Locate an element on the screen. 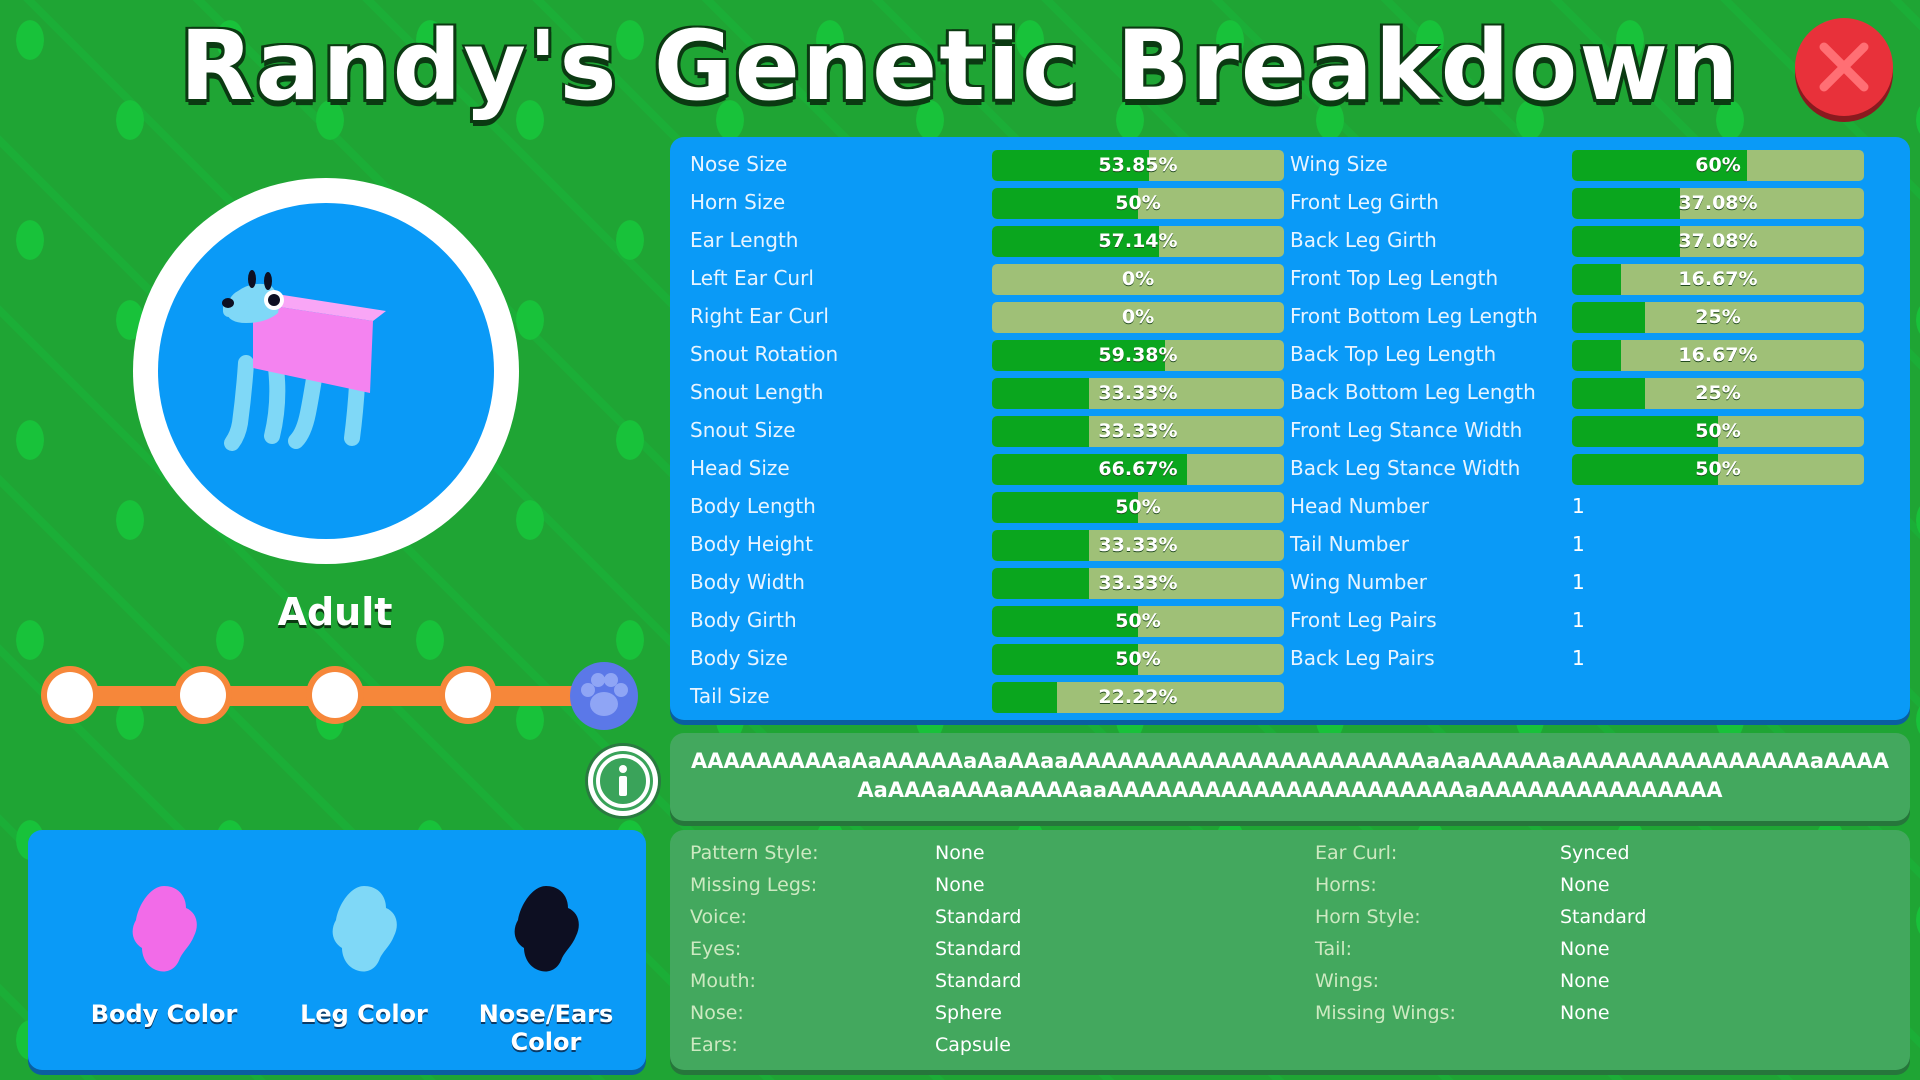  life-stage-slider-handle is located at coordinates (604, 696).